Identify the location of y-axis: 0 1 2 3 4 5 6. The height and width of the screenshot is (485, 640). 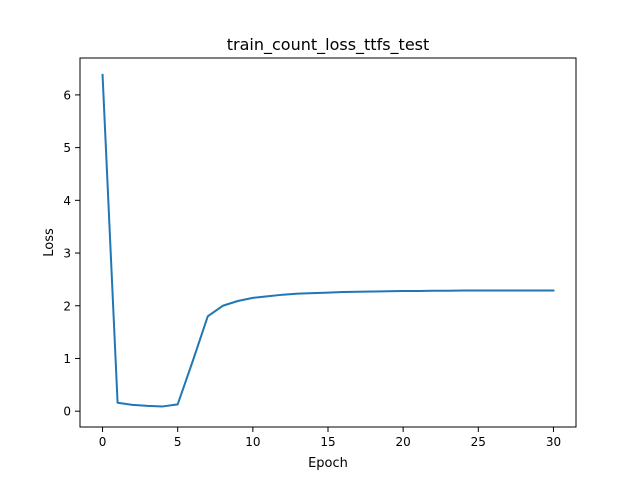
(71, 253).